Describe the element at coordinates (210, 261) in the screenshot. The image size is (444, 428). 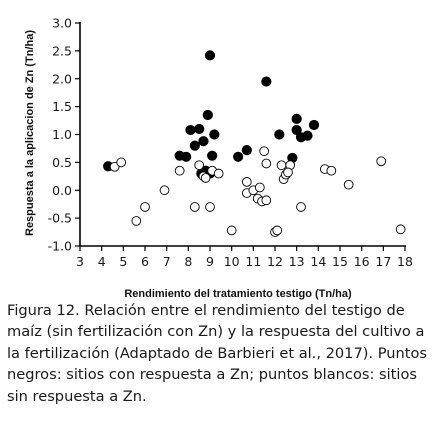
I see `x-tick-label: 9` at that location.